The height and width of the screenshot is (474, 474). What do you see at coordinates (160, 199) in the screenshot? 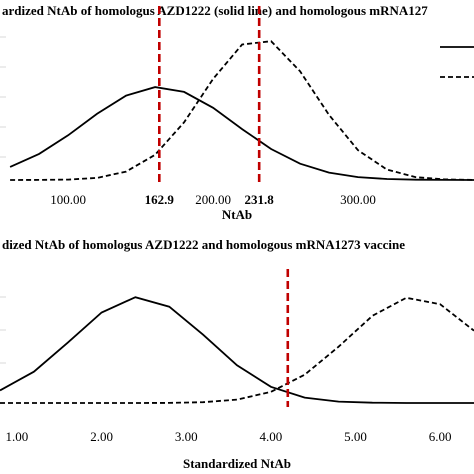
I see `reference-label: 162.9` at bounding box center [160, 199].